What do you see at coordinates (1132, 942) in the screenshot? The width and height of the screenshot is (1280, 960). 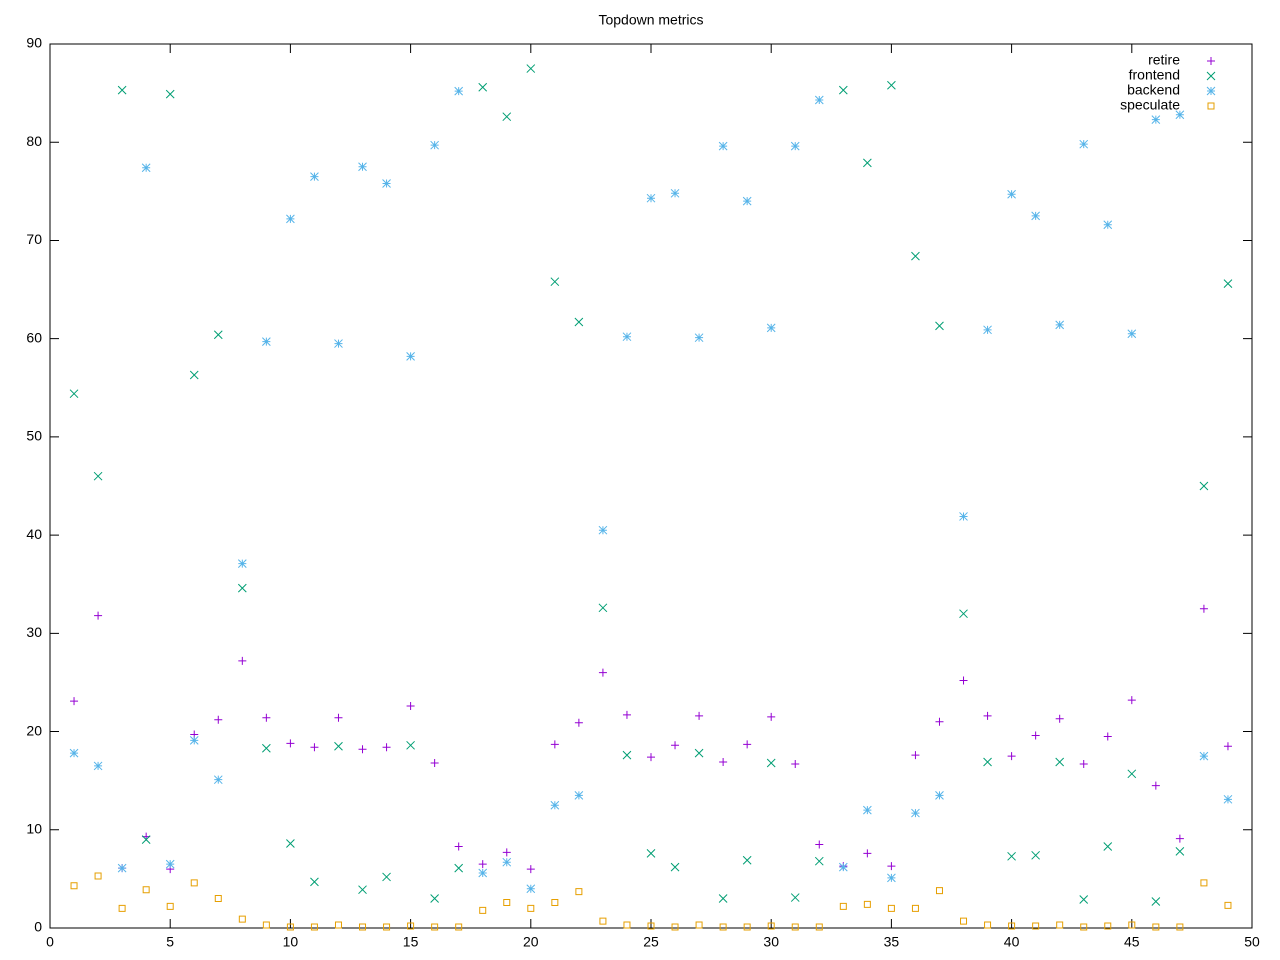 I see `x-tick-label: 45` at bounding box center [1132, 942].